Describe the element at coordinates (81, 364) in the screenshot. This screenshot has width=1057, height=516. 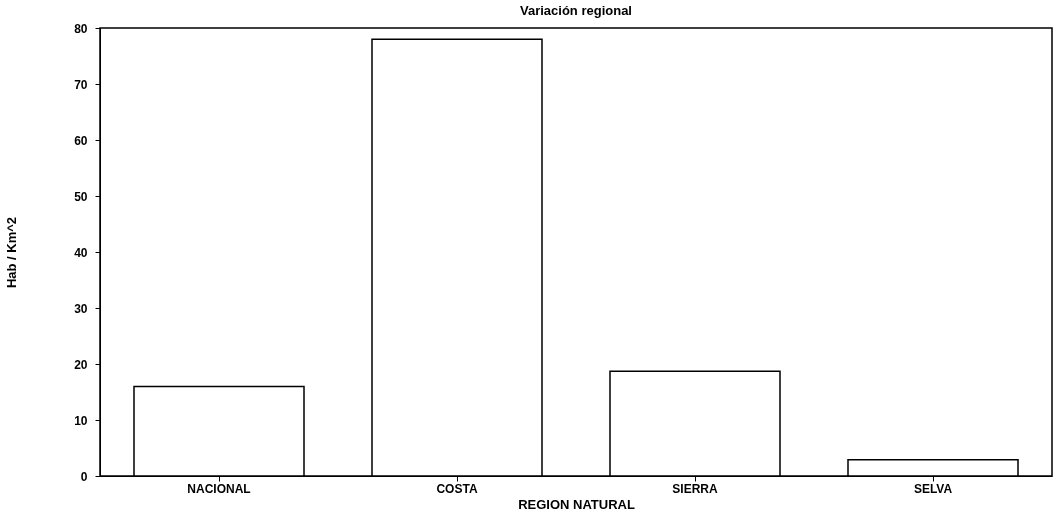
I see `y-tick-label: 20` at that location.